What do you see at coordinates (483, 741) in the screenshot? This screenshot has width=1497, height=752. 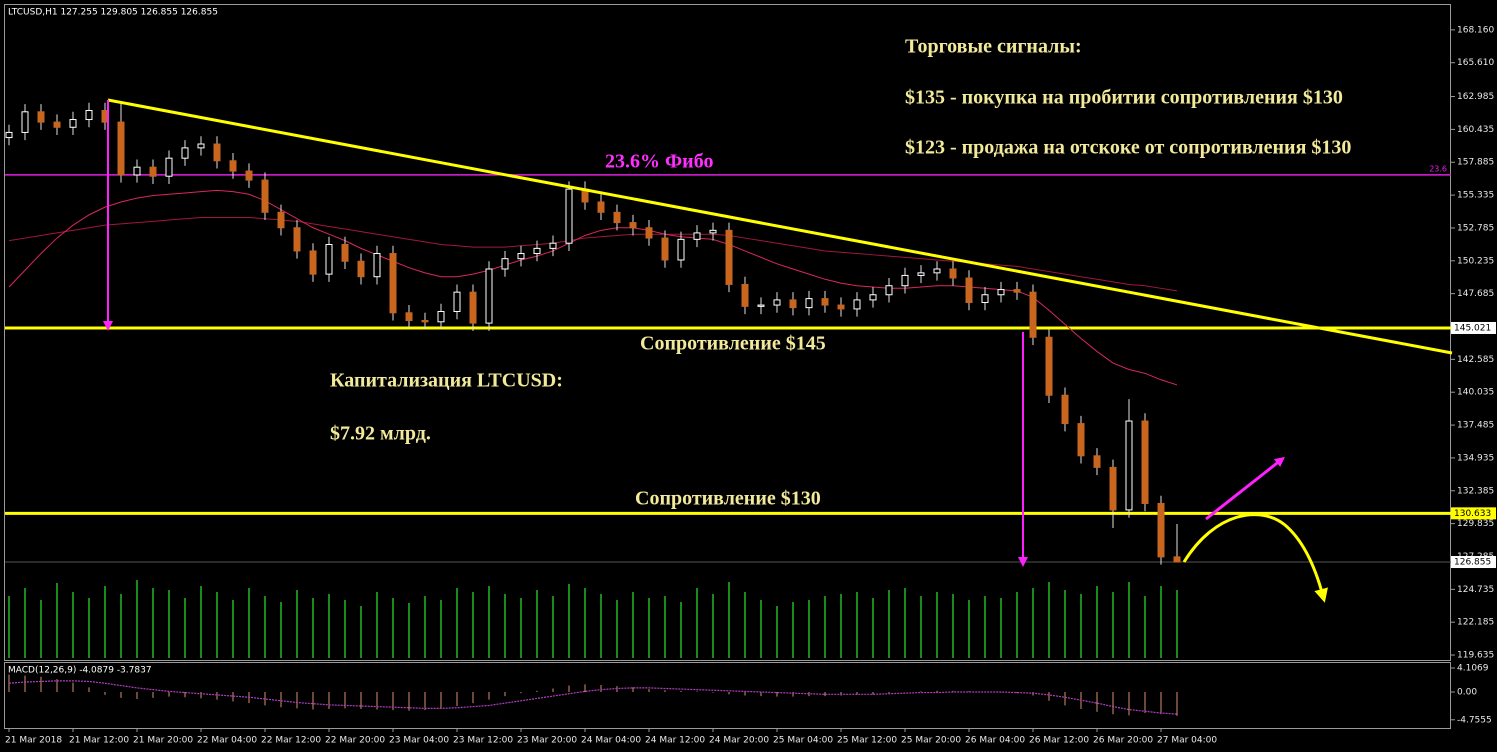 I see `x-tick-label: 23 Mar 12:00` at bounding box center [483, 741].